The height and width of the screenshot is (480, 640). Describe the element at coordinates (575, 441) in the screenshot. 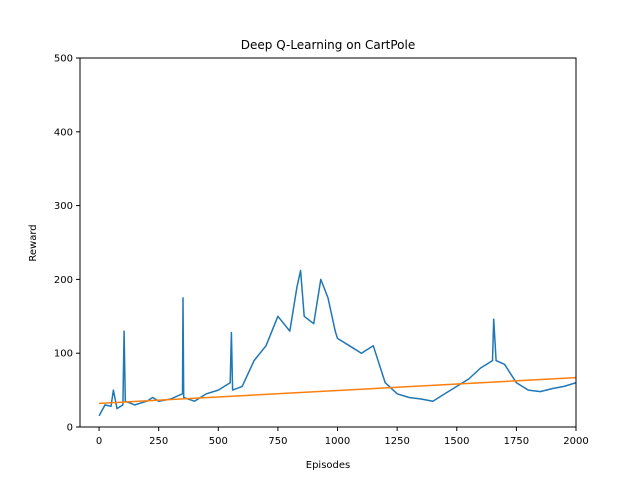

I see `x-tick-label: 2000` at that location.